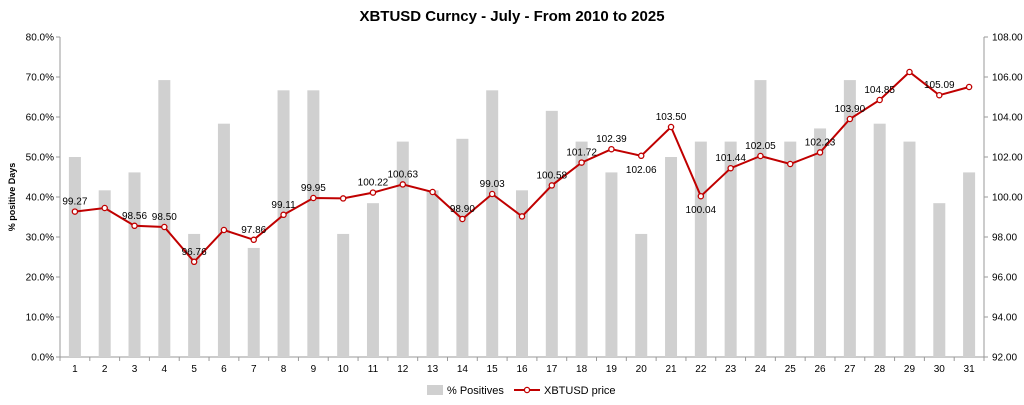 Image resolution: width=1024 pixels, height=405 pixels. What do you see at coordinates (970, 369) in the screenshot?
I see `x-tick-label: 31` at bounding box center [970, 369].